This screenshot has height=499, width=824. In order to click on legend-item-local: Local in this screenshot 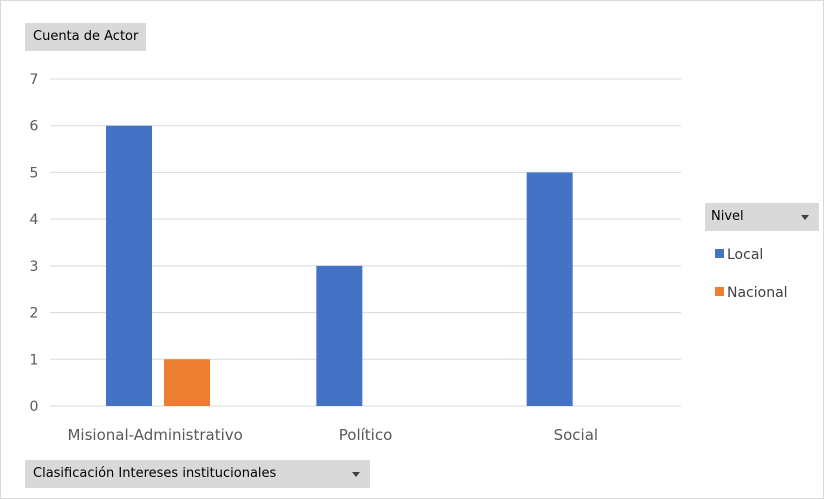, I will do `click(739, 255)`.